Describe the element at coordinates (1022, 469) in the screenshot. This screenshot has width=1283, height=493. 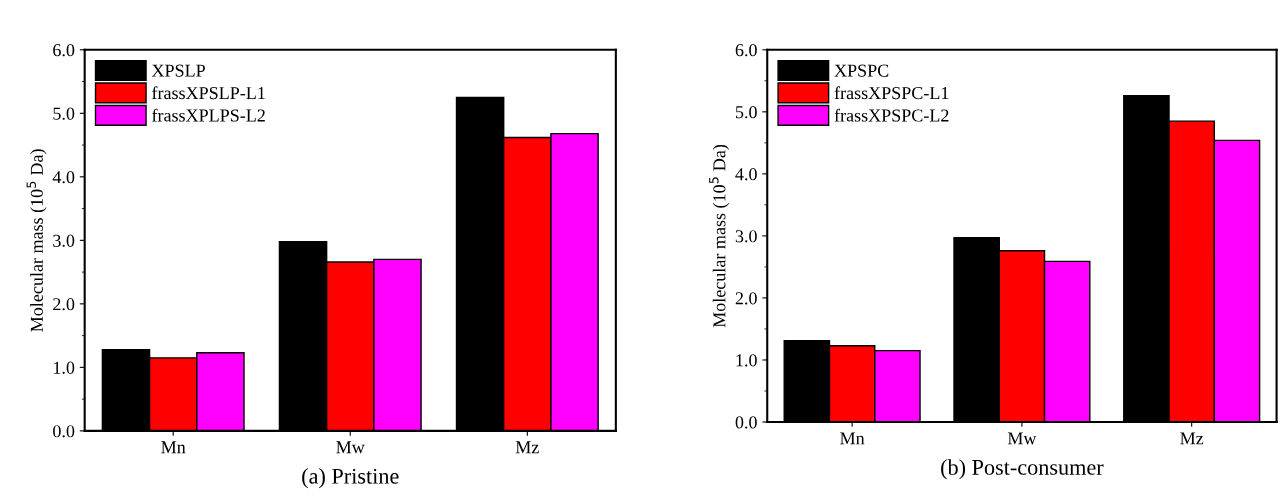
I see `x-axis-title: (b) Post-consumer` at that location.